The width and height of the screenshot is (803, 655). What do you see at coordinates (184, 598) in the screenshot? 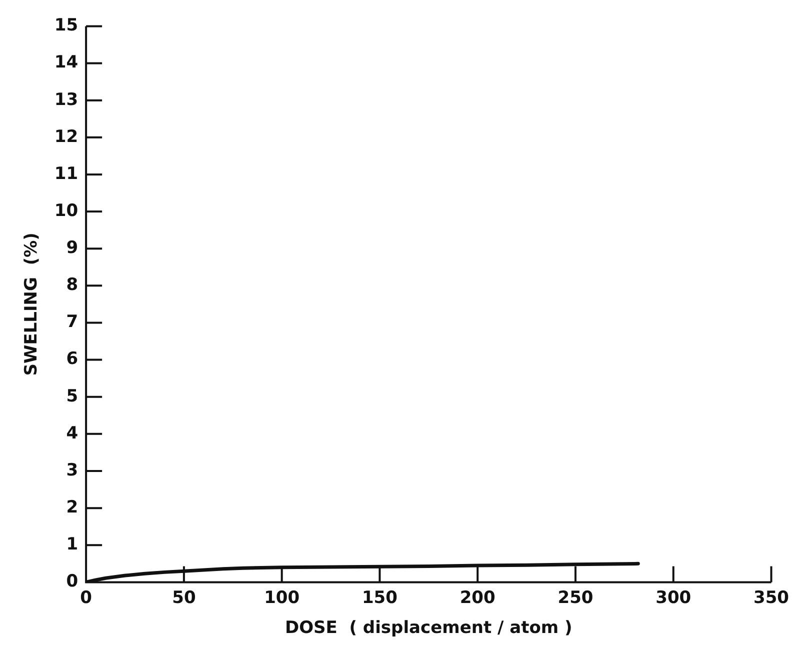
I see `x-tick-label: 50` at bounding box center [184, 598].